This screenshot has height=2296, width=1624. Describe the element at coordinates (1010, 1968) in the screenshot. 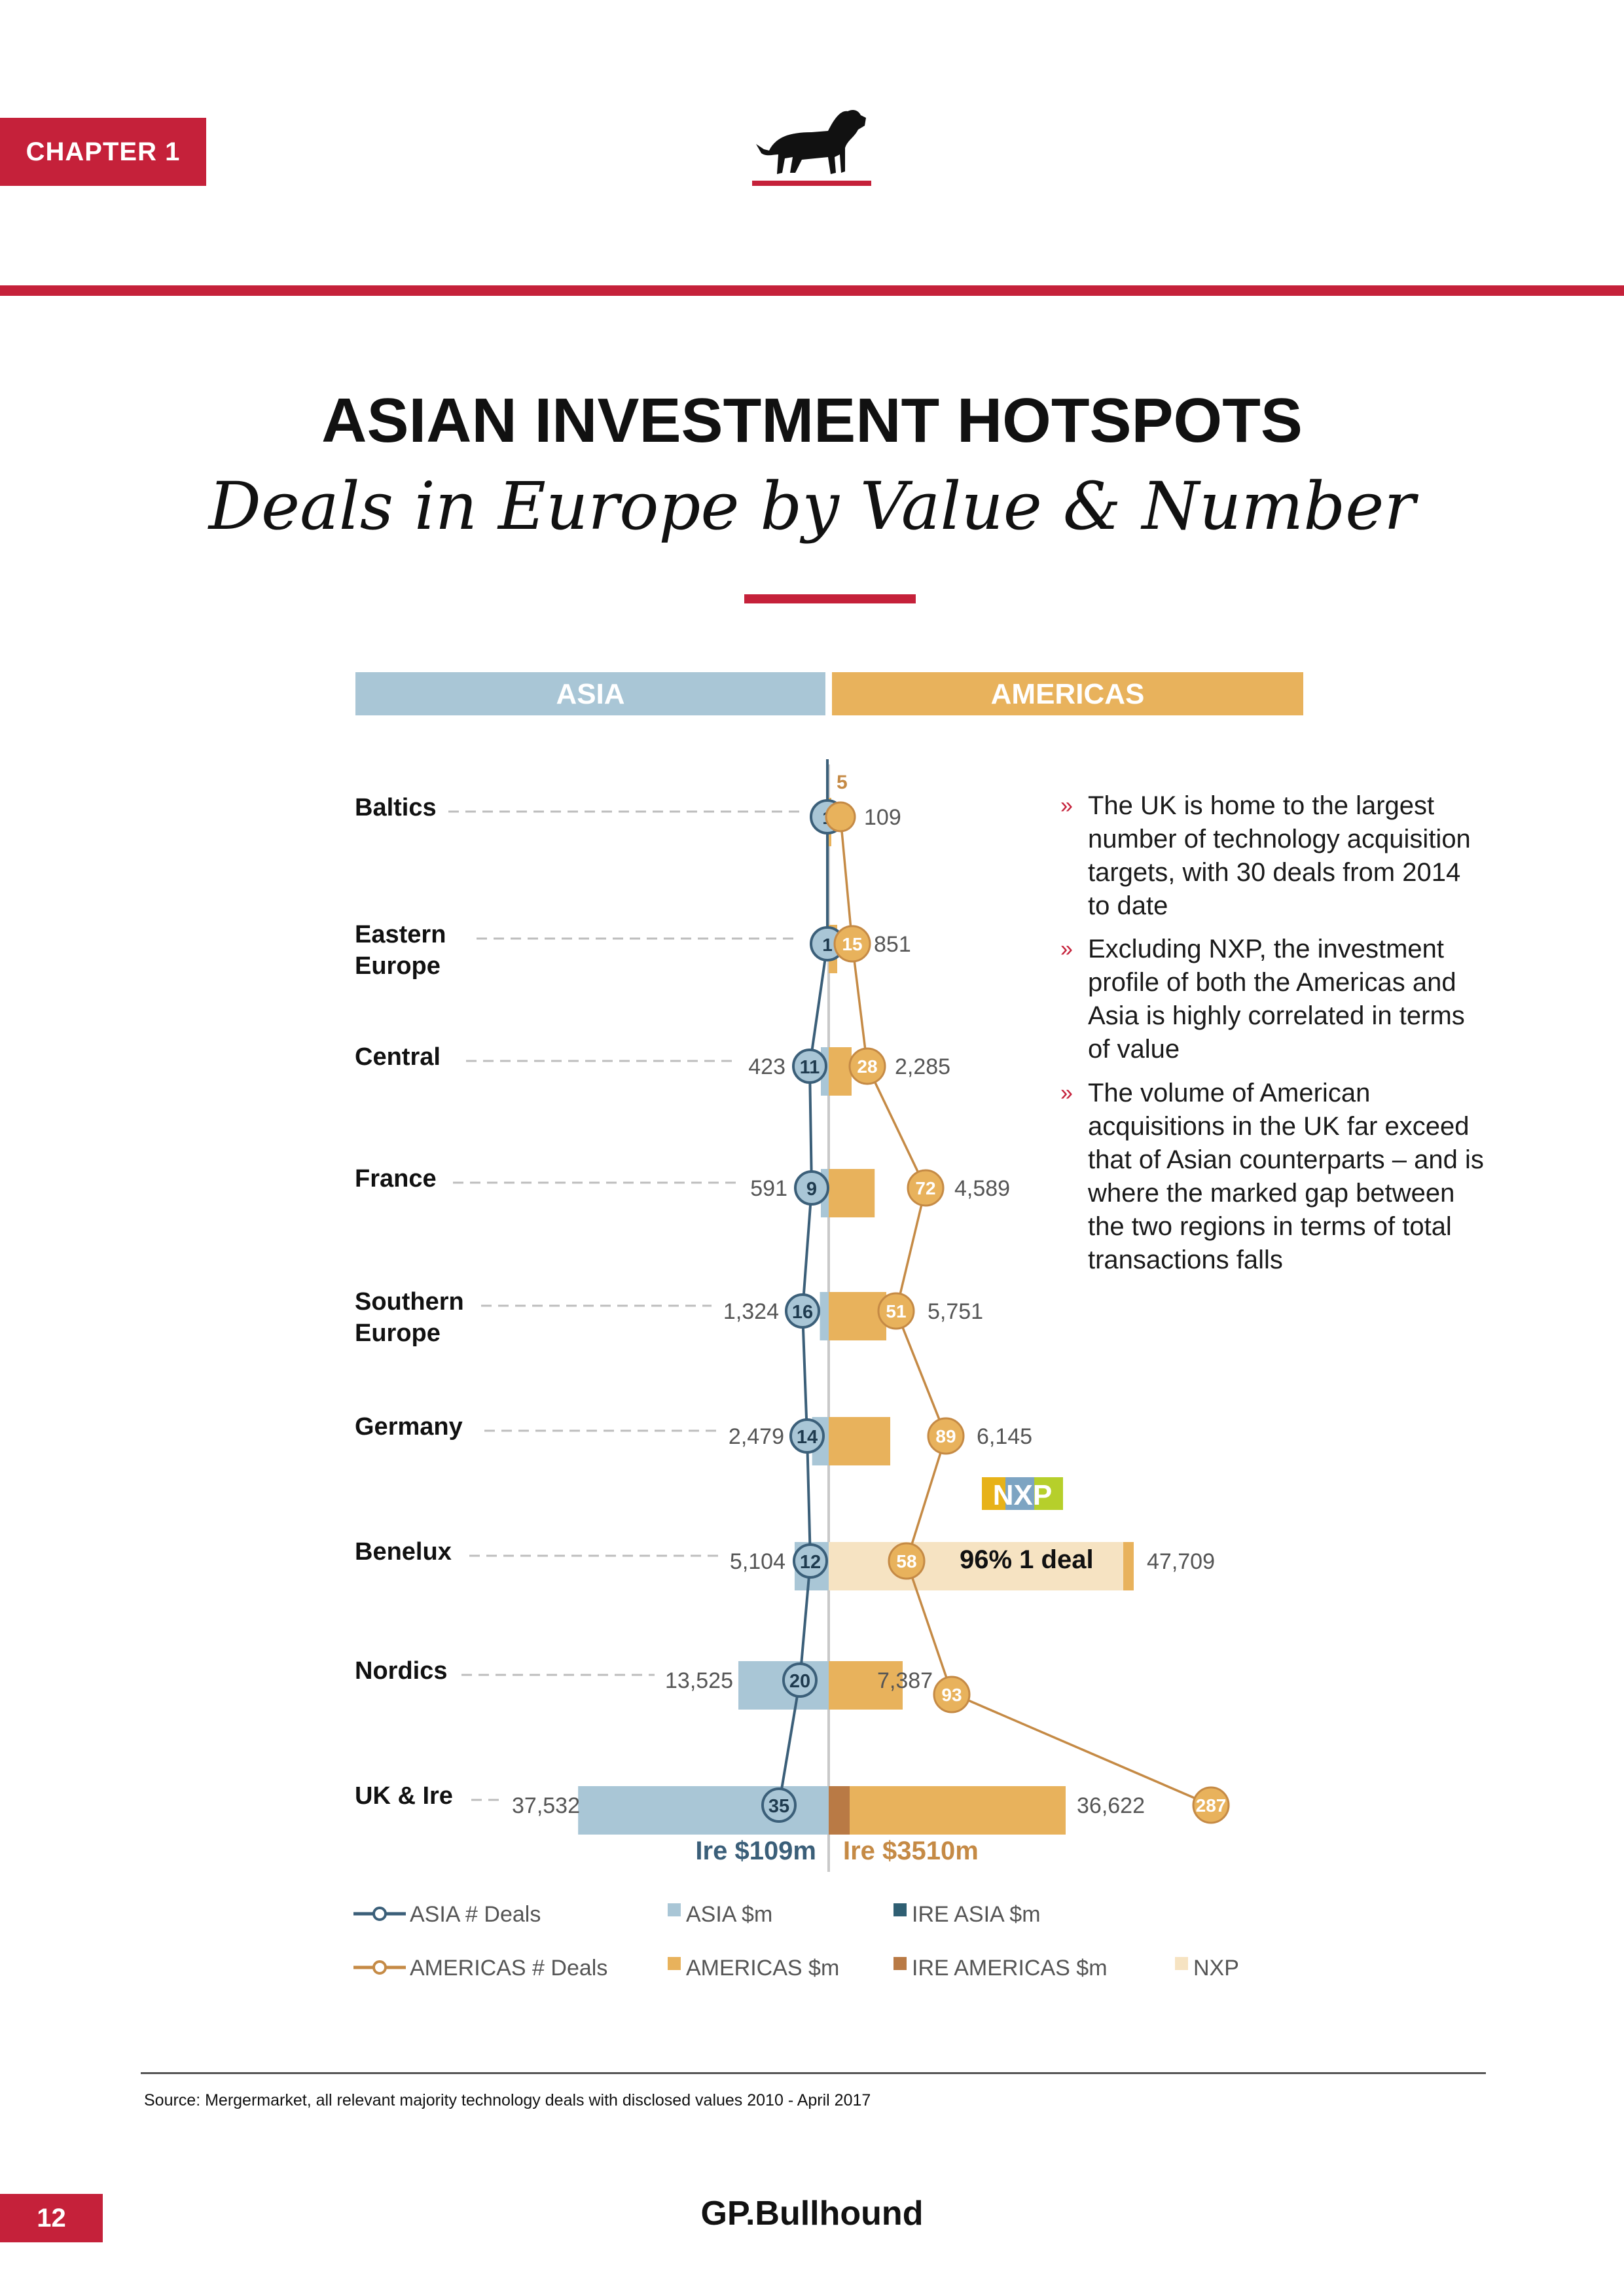

I see `legend-label: IRE AMERICAS $m` at that location.